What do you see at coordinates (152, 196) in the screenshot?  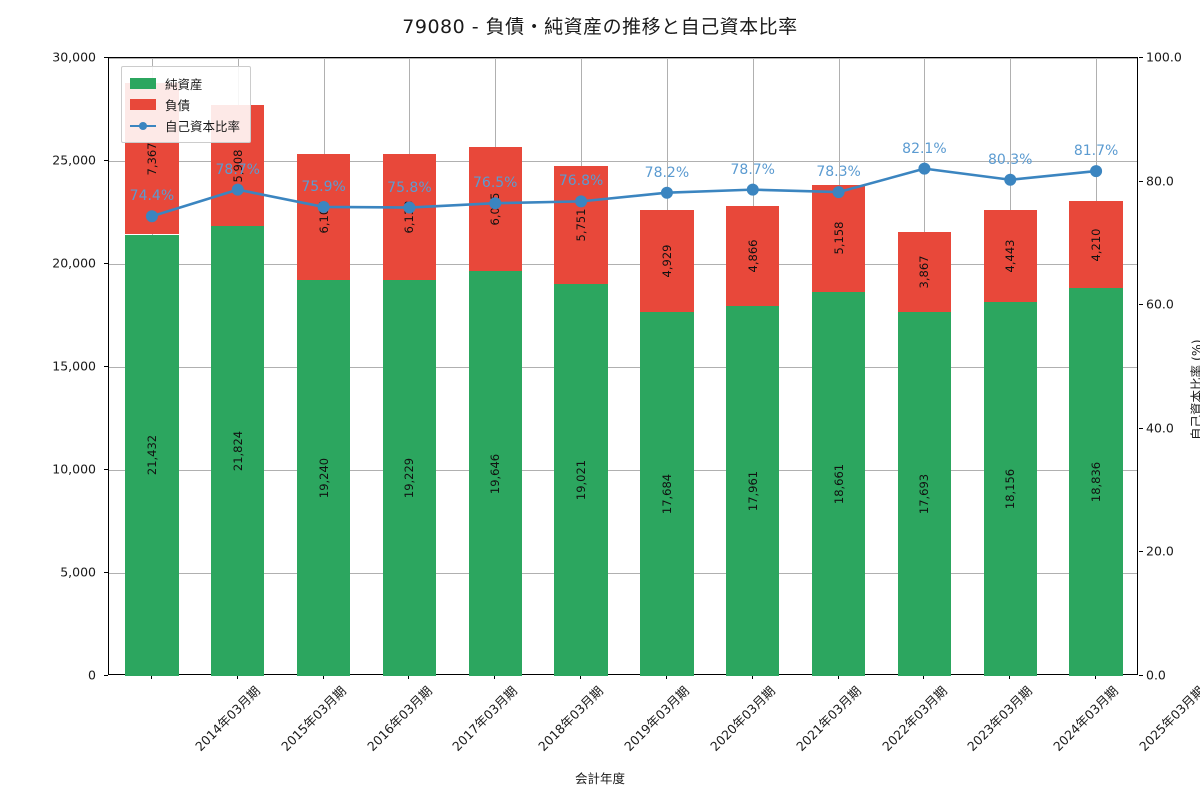 I see `ratio-value-label: 74.4%` at bounding box center [152, 196].